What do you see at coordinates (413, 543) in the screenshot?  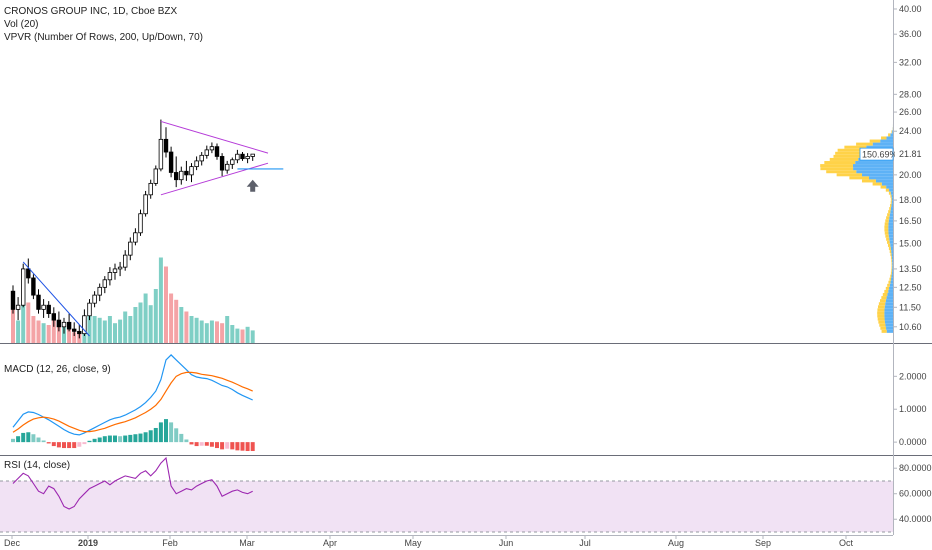 I see `time-tick-label: May` at bounding box center [413, 543].